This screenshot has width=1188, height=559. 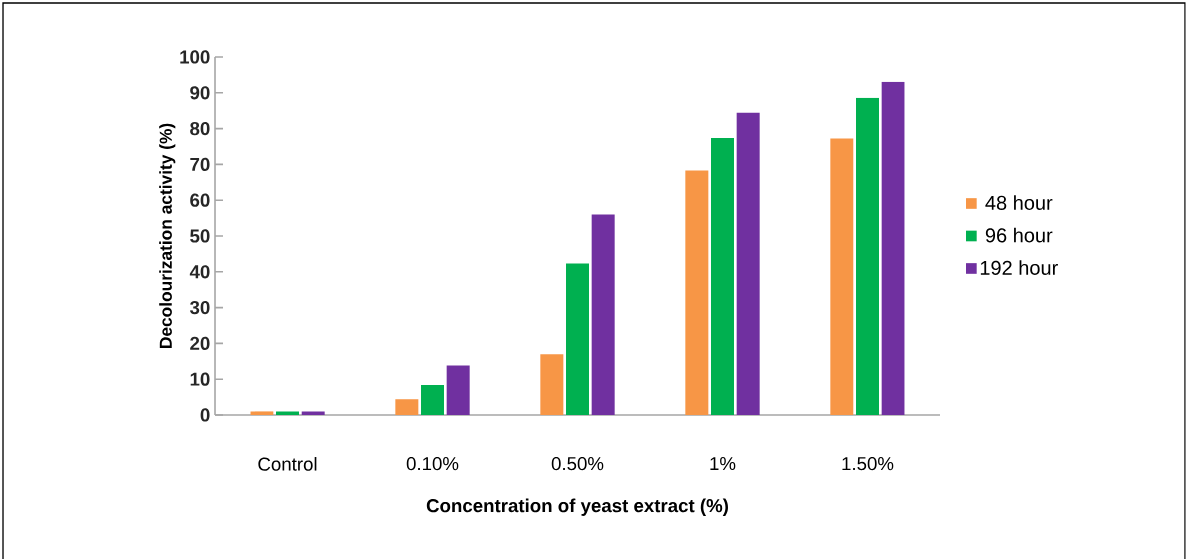 What do you see at coordinates (577, 464) in the screenshot?
I see `x-tick-label: 0.50%` at bounding box center [577, 464].